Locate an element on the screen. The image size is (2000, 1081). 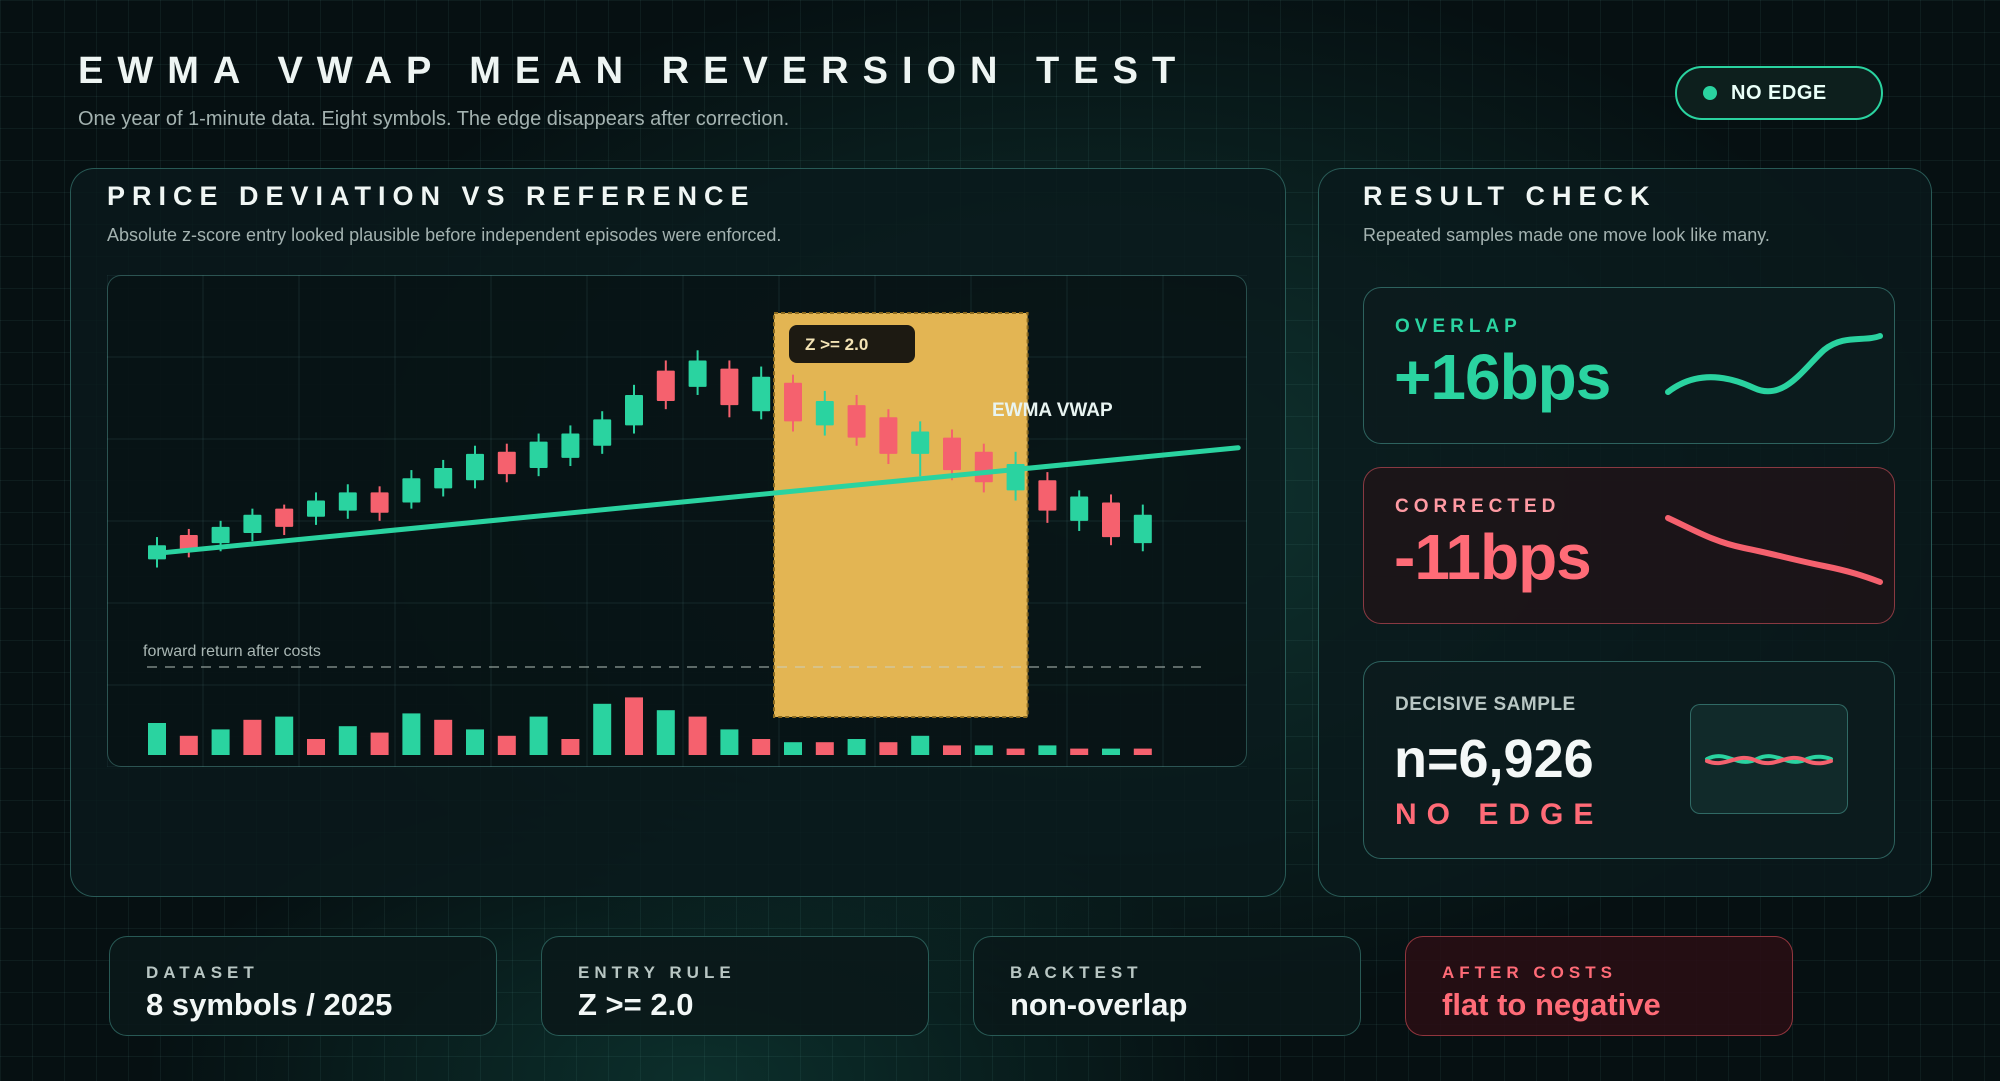
overlap-sparkline-path is located at coordinates (1774, 364).